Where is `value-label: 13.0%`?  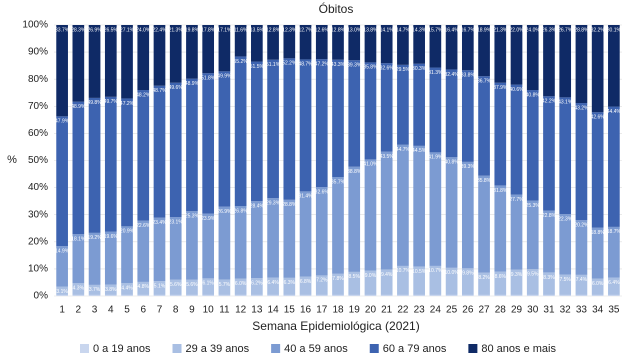 value-label: 13.0% is located at coordinates (354, 30).